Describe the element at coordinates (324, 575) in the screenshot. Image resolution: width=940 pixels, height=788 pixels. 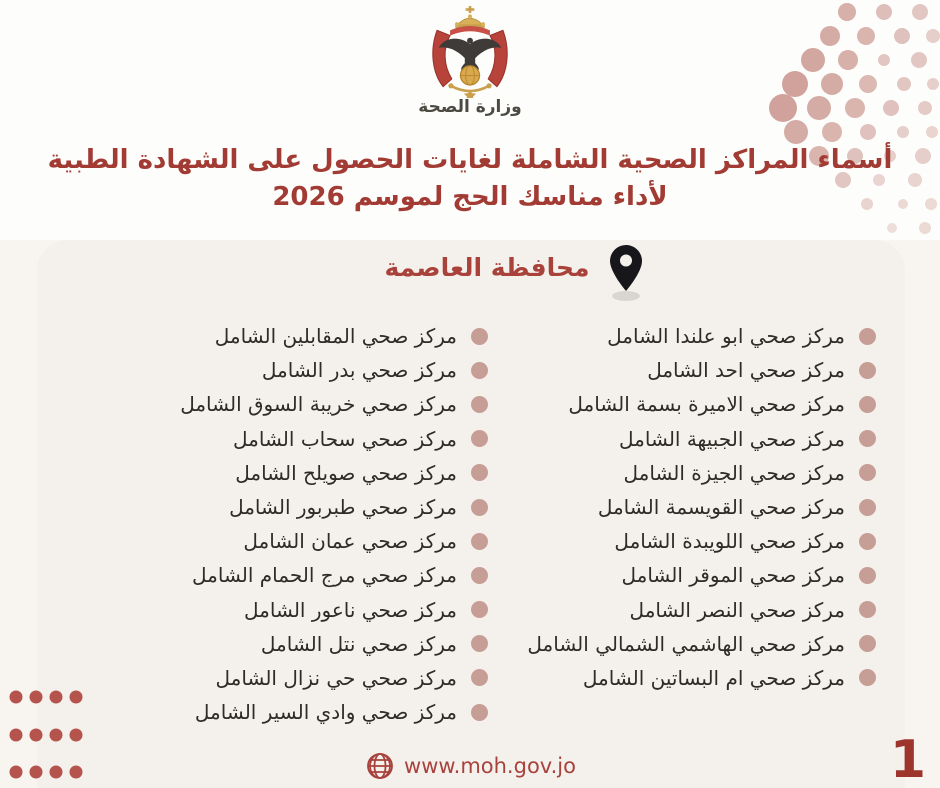
I see `center-name: مركز صحي مرج الحمام الشامل` at that location.